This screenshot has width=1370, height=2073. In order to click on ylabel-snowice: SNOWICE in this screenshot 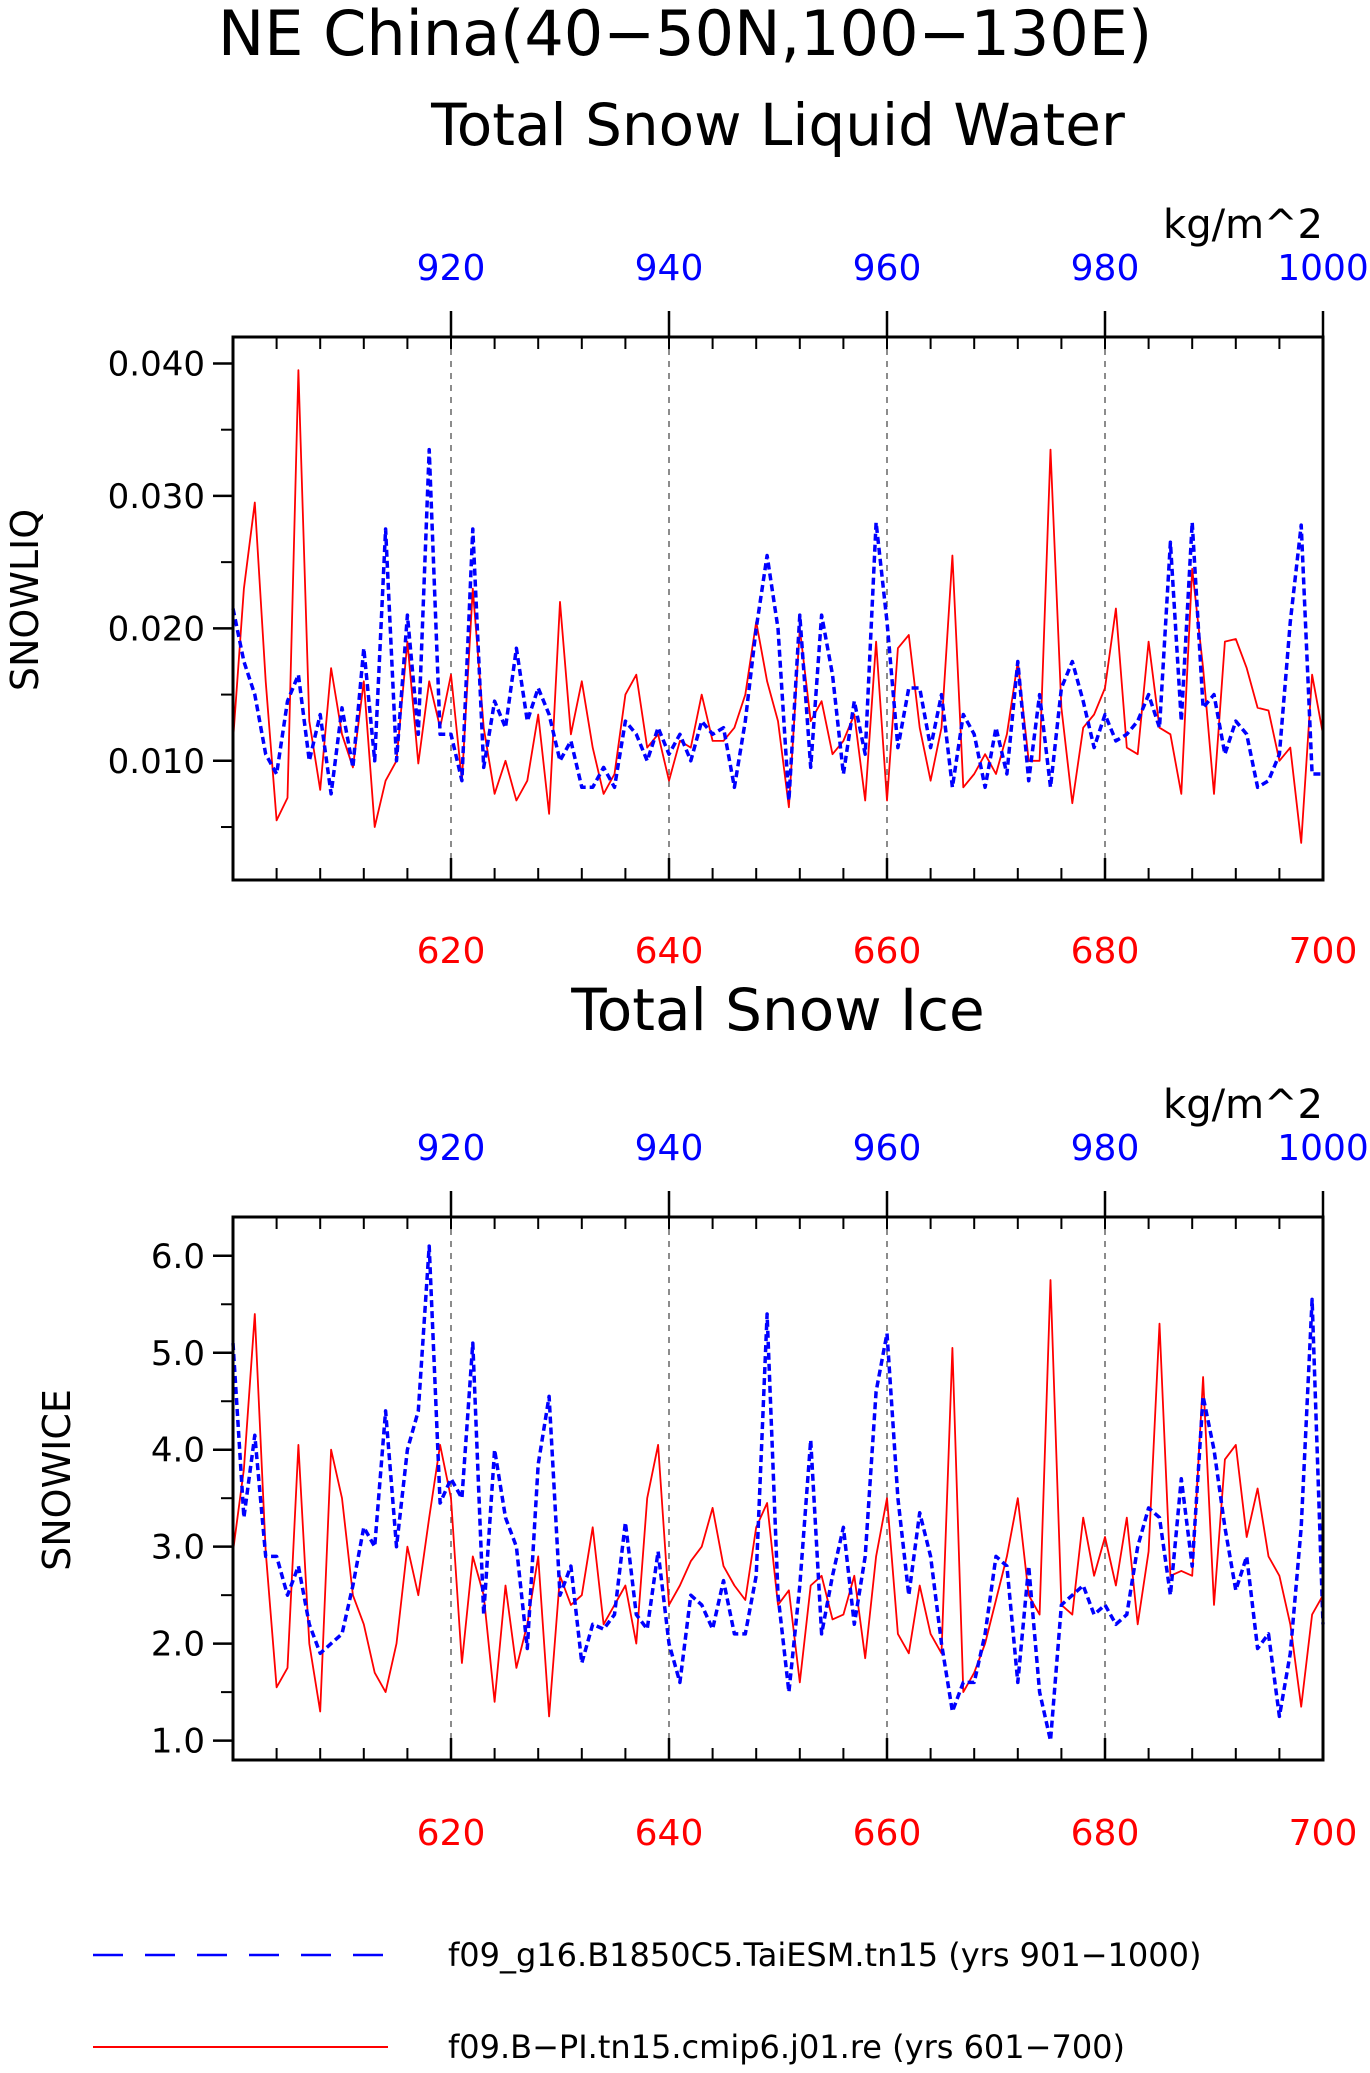, I will do `click(57, 1480)`.